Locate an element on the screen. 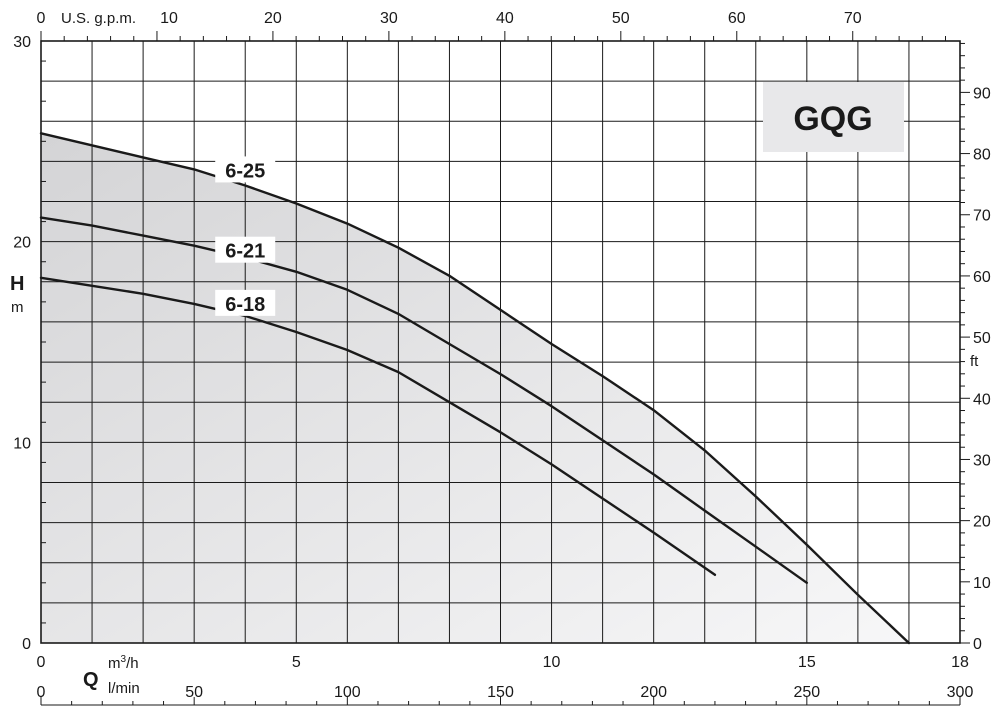  lmin-tick-label: 50 is located at coordinates (194, 692).